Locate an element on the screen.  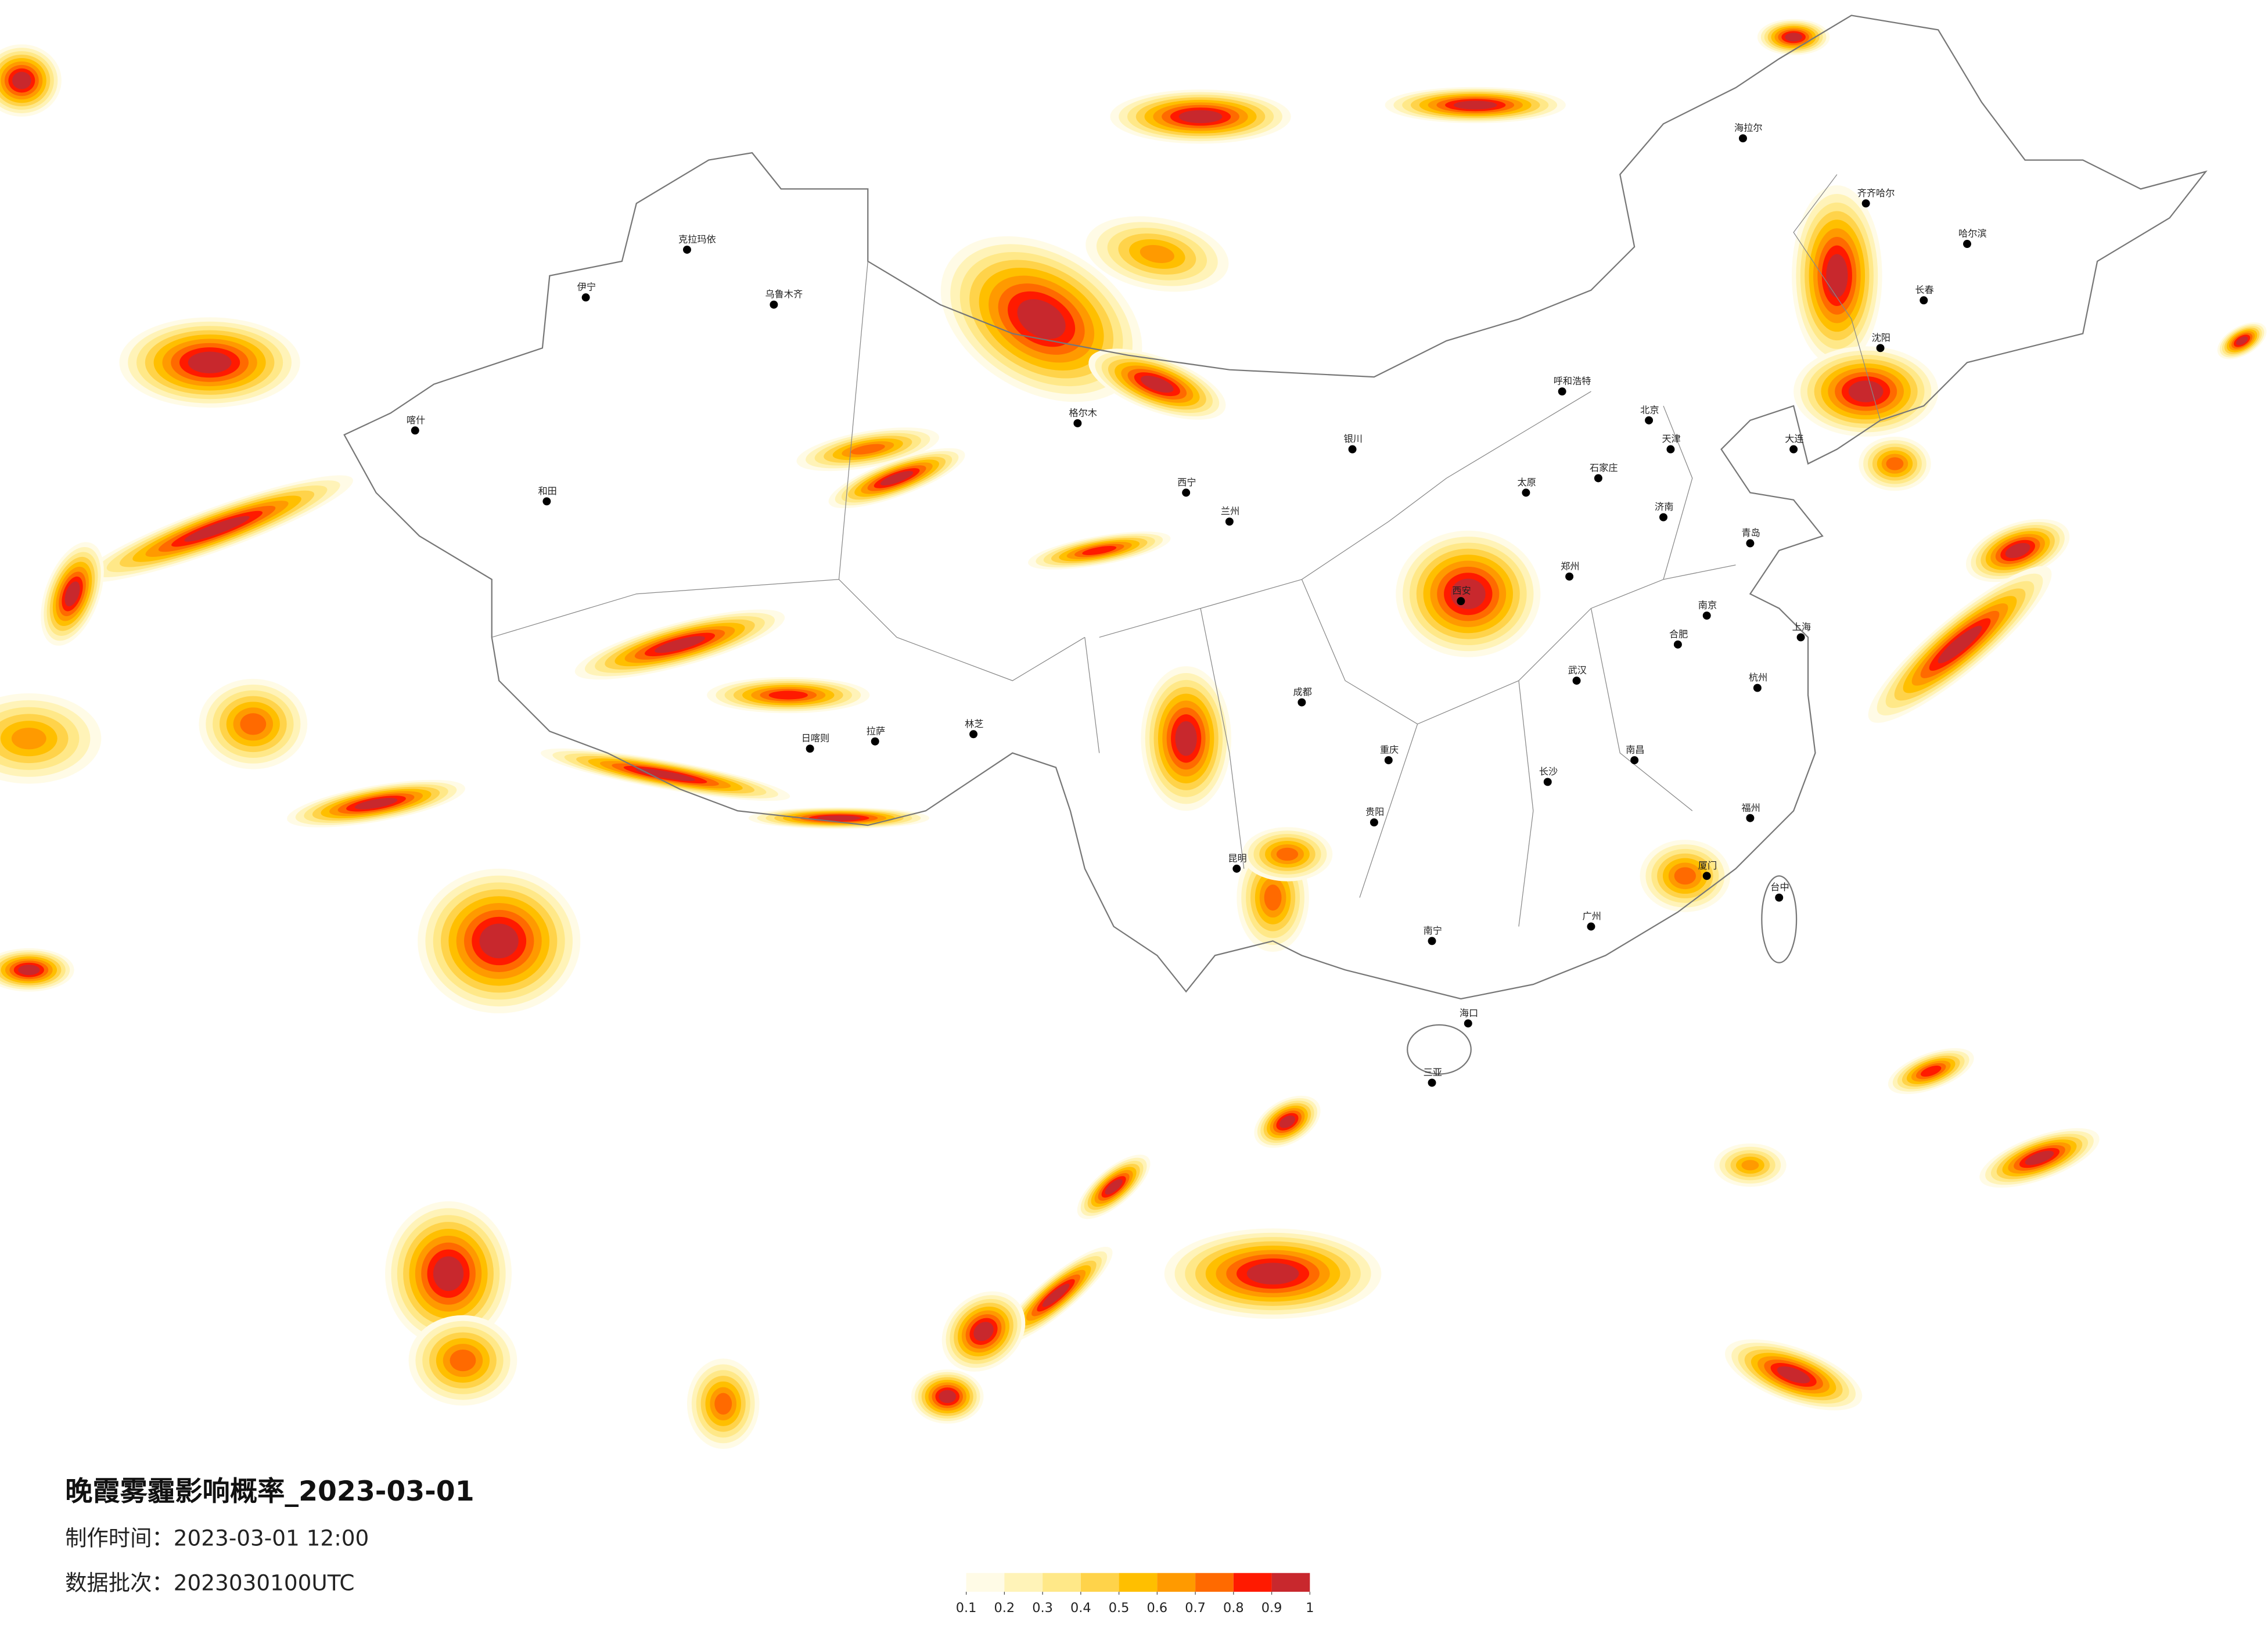
data-batch: 数据批次：2023030100UTC is located at coordinates (209, 1583).